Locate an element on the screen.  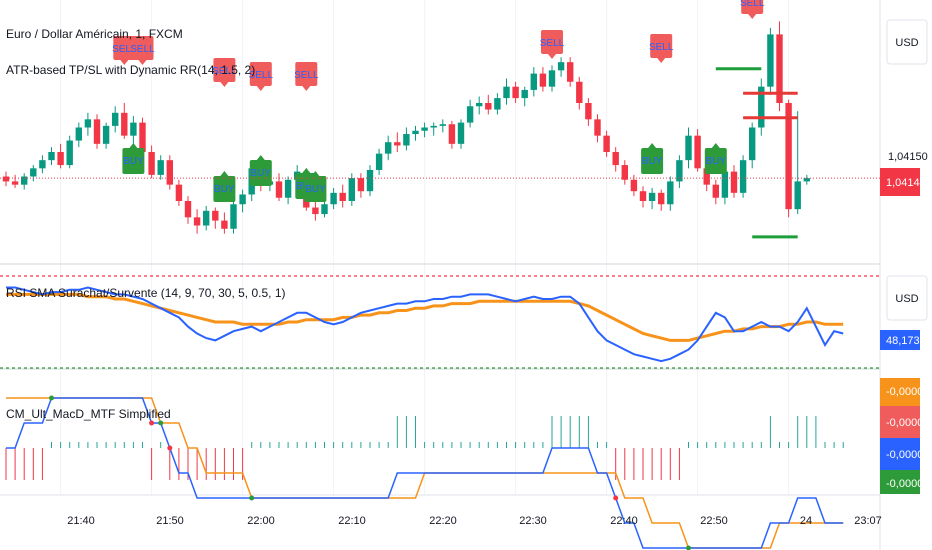
rsi-line is located at coordinates (425, 324).